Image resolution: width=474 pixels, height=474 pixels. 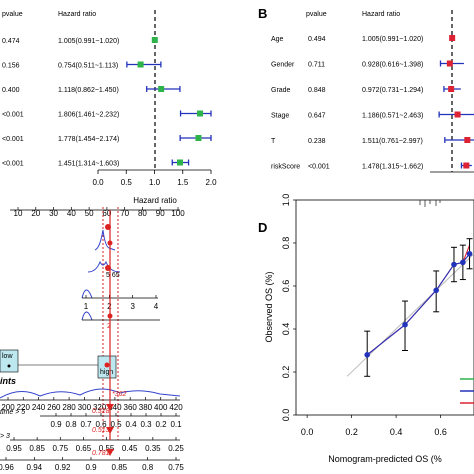 What do you see at coordinates (286, 329) in the screenshot?
I see `panel-d-y-tick-label-2: 0.4` at bounding box center [286, 329].